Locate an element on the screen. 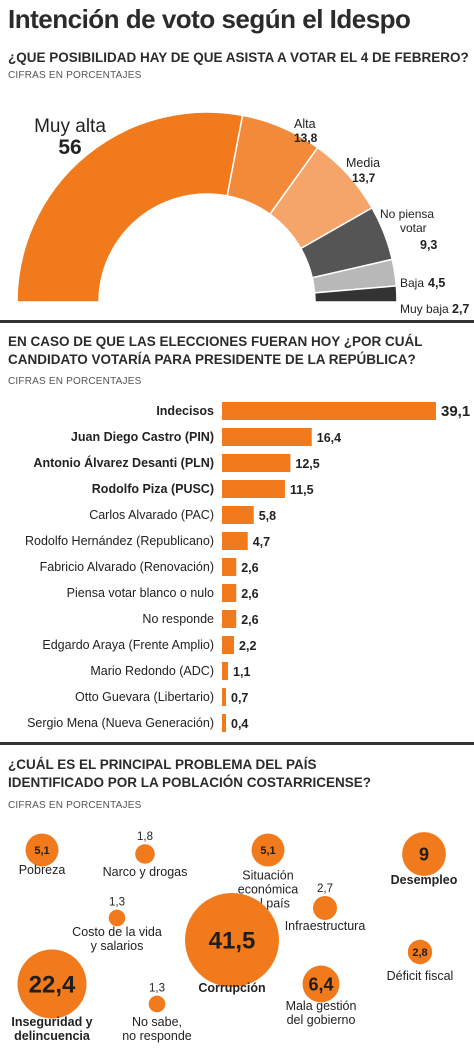 The width and height of the screenshot is (474, 1062). bubble-category-label: y salarios is located at coordinates (117, 946).